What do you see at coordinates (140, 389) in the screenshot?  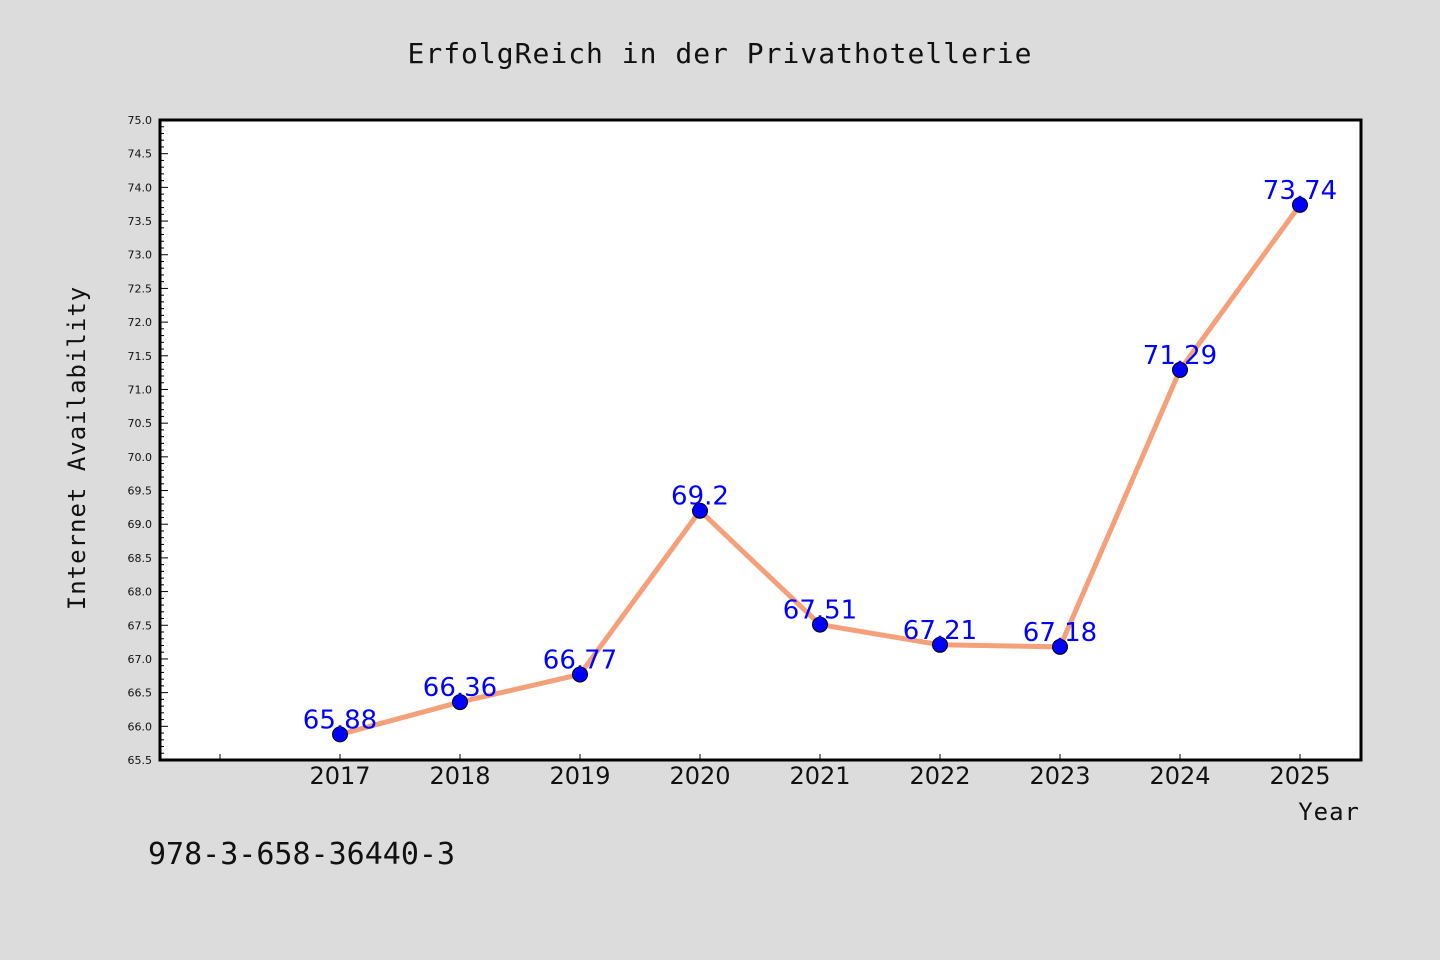 I see `y-tick-label: 71.0` at bounding box center [140, 389].